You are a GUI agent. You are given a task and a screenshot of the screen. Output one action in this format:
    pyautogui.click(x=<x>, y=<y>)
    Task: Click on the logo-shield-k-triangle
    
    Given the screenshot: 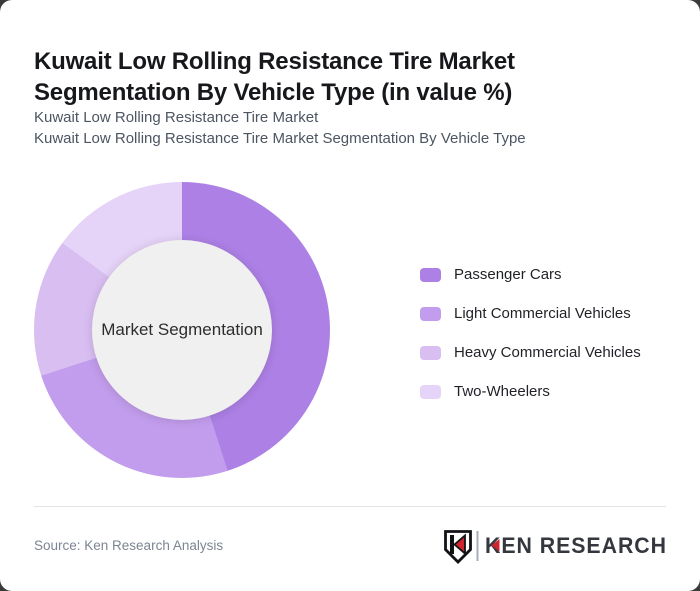 What is the action you would take?
    pyautogui.click(x=459, y=544)
    